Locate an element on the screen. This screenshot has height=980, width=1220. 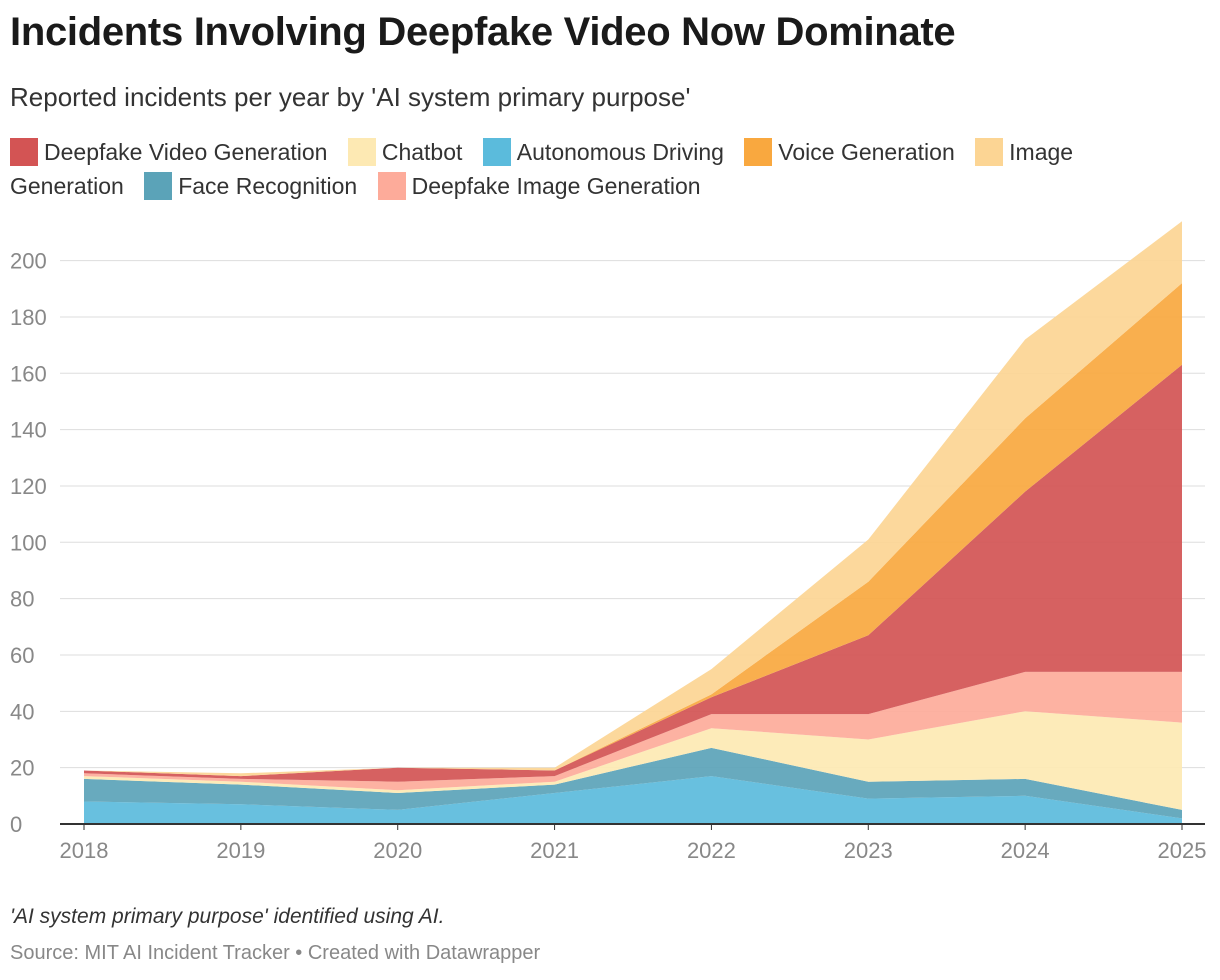
legend-label-autonomous-driving: Autonomous Driving is located at coordinates (620, 152).